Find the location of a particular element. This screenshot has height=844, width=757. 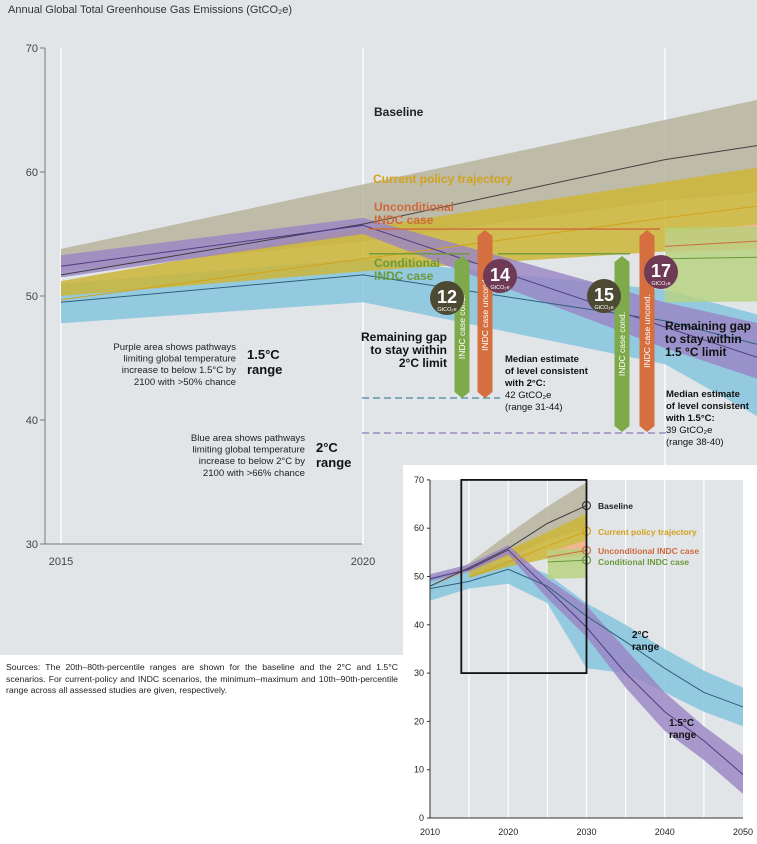

main-range-2c-label-line-1: 2°C is located at coordinates (327, 447).